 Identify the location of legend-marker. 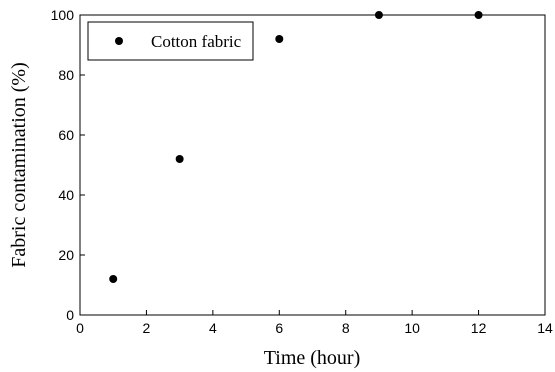
(119, 41).